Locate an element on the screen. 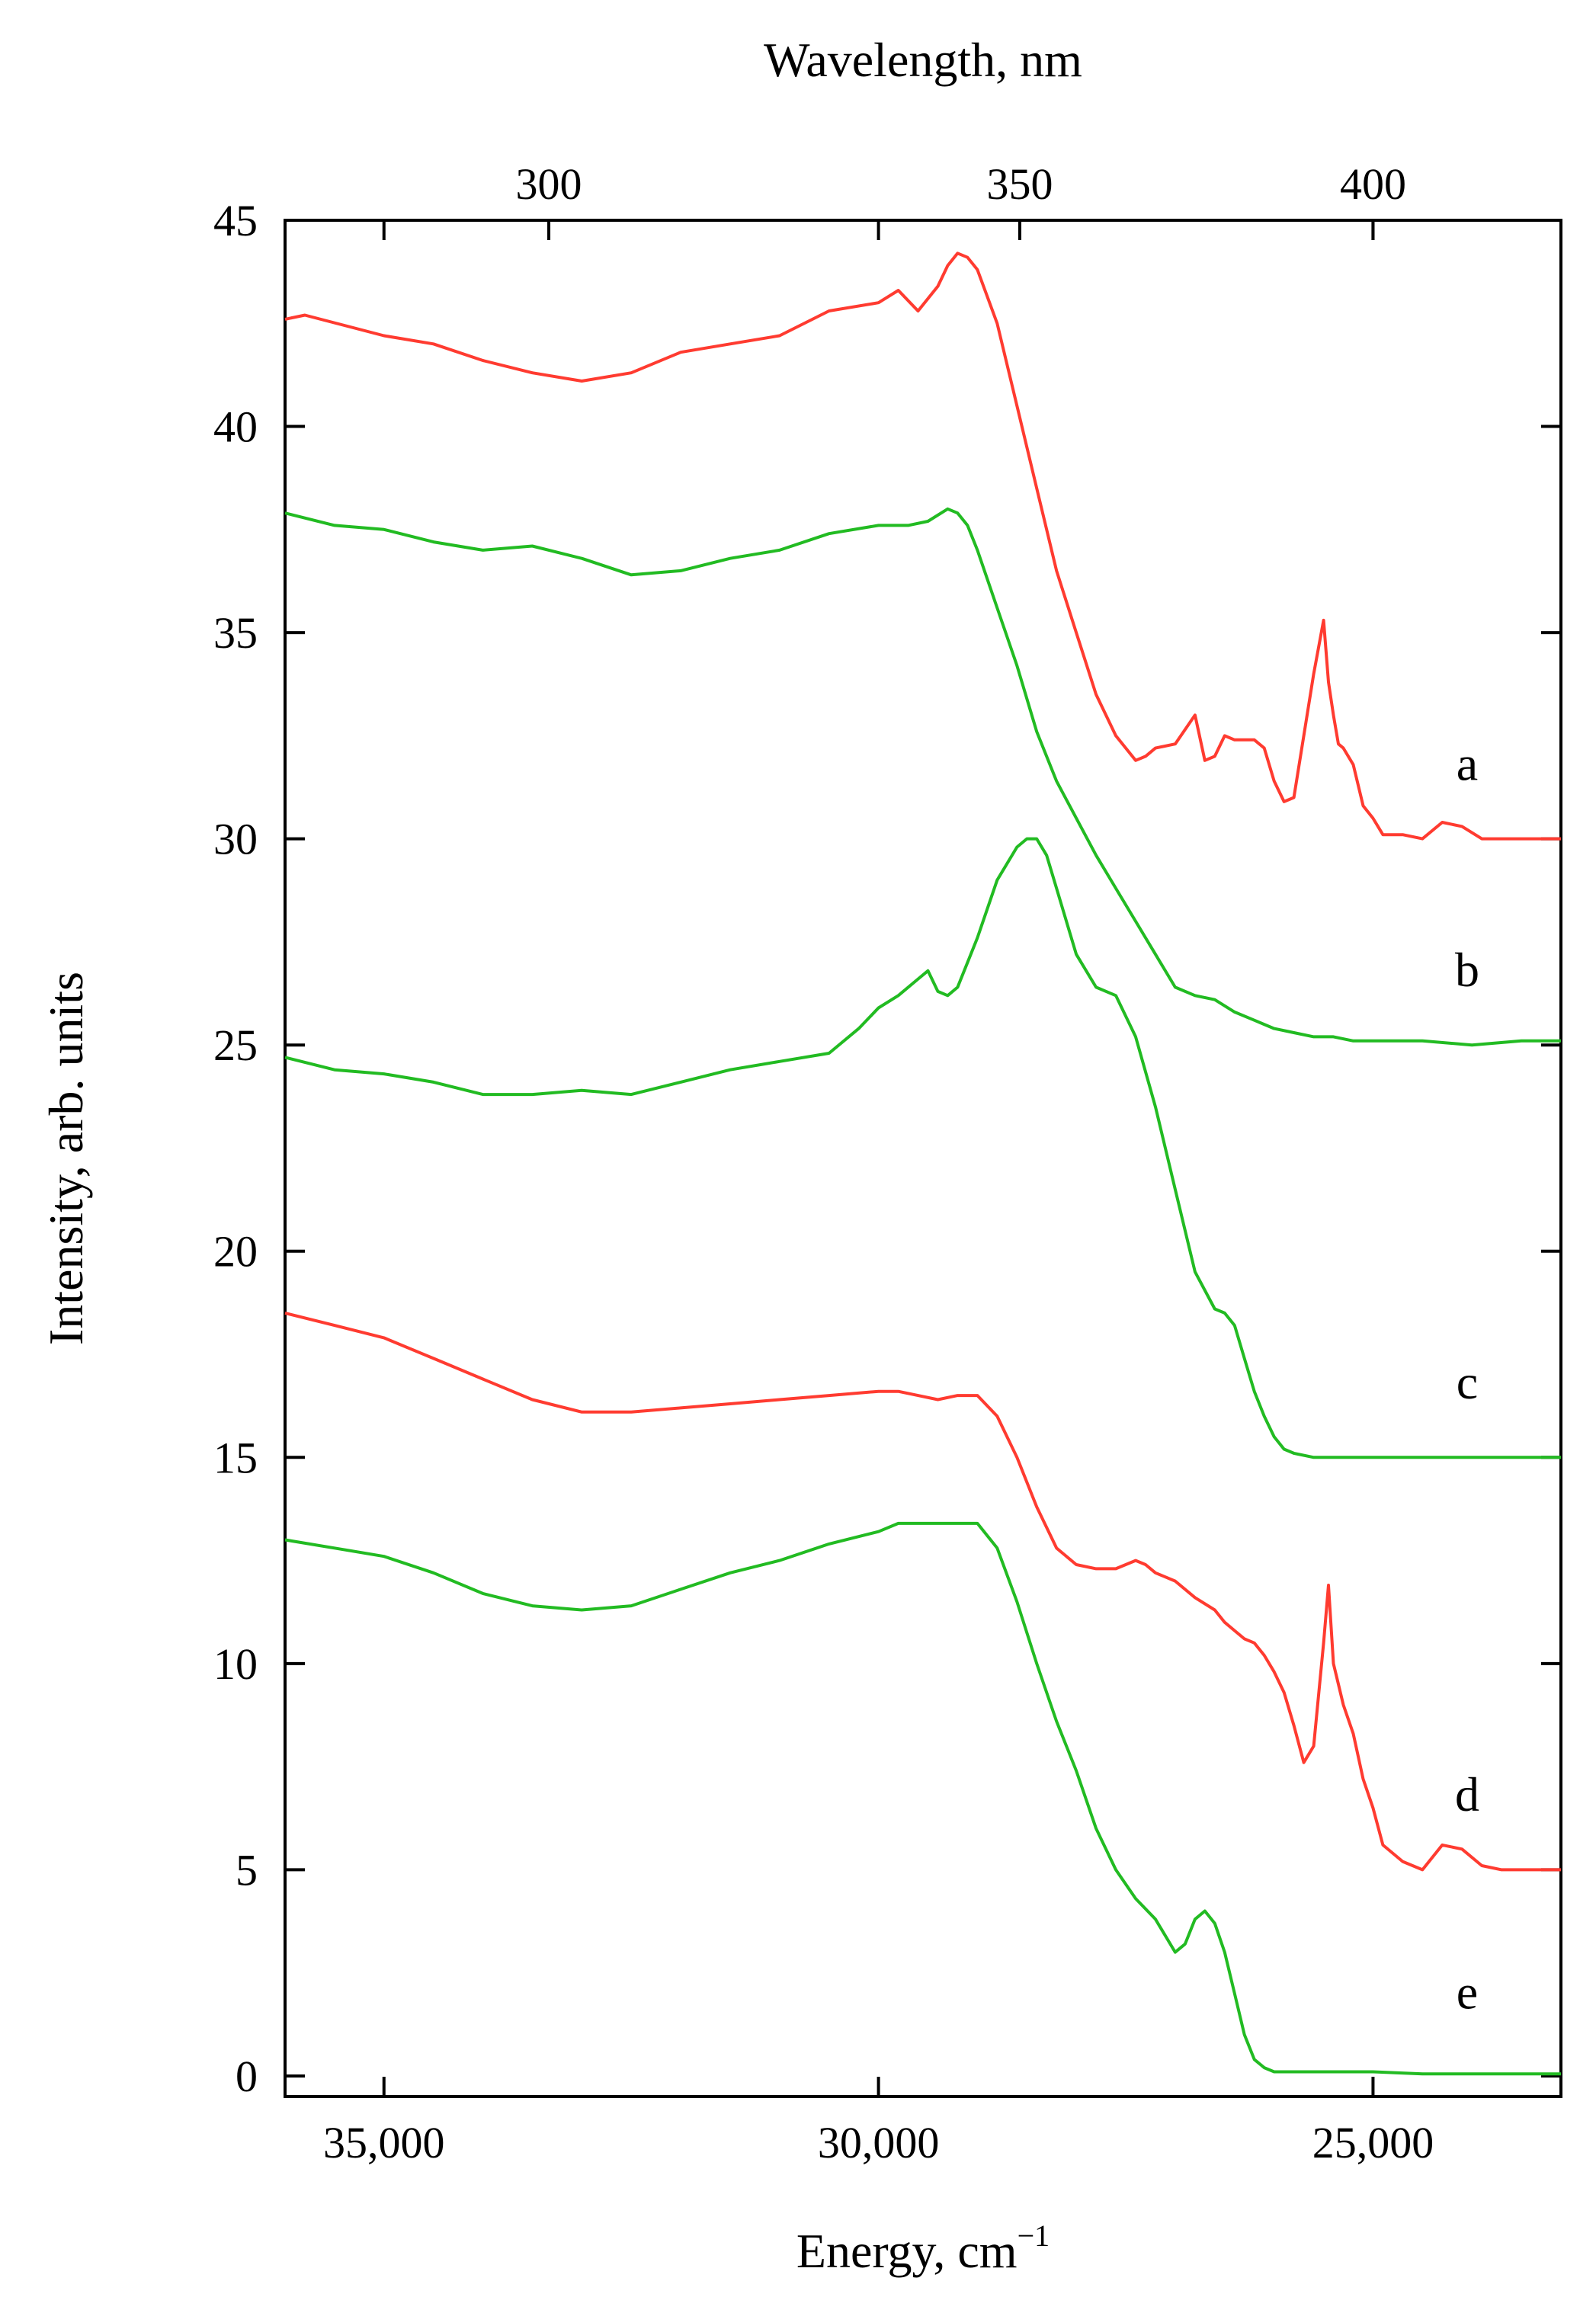 Image resolution: width=1596 pixels, height=2297 pixels. y-tick-label-8: 40 is located at coordinates (235, 427).